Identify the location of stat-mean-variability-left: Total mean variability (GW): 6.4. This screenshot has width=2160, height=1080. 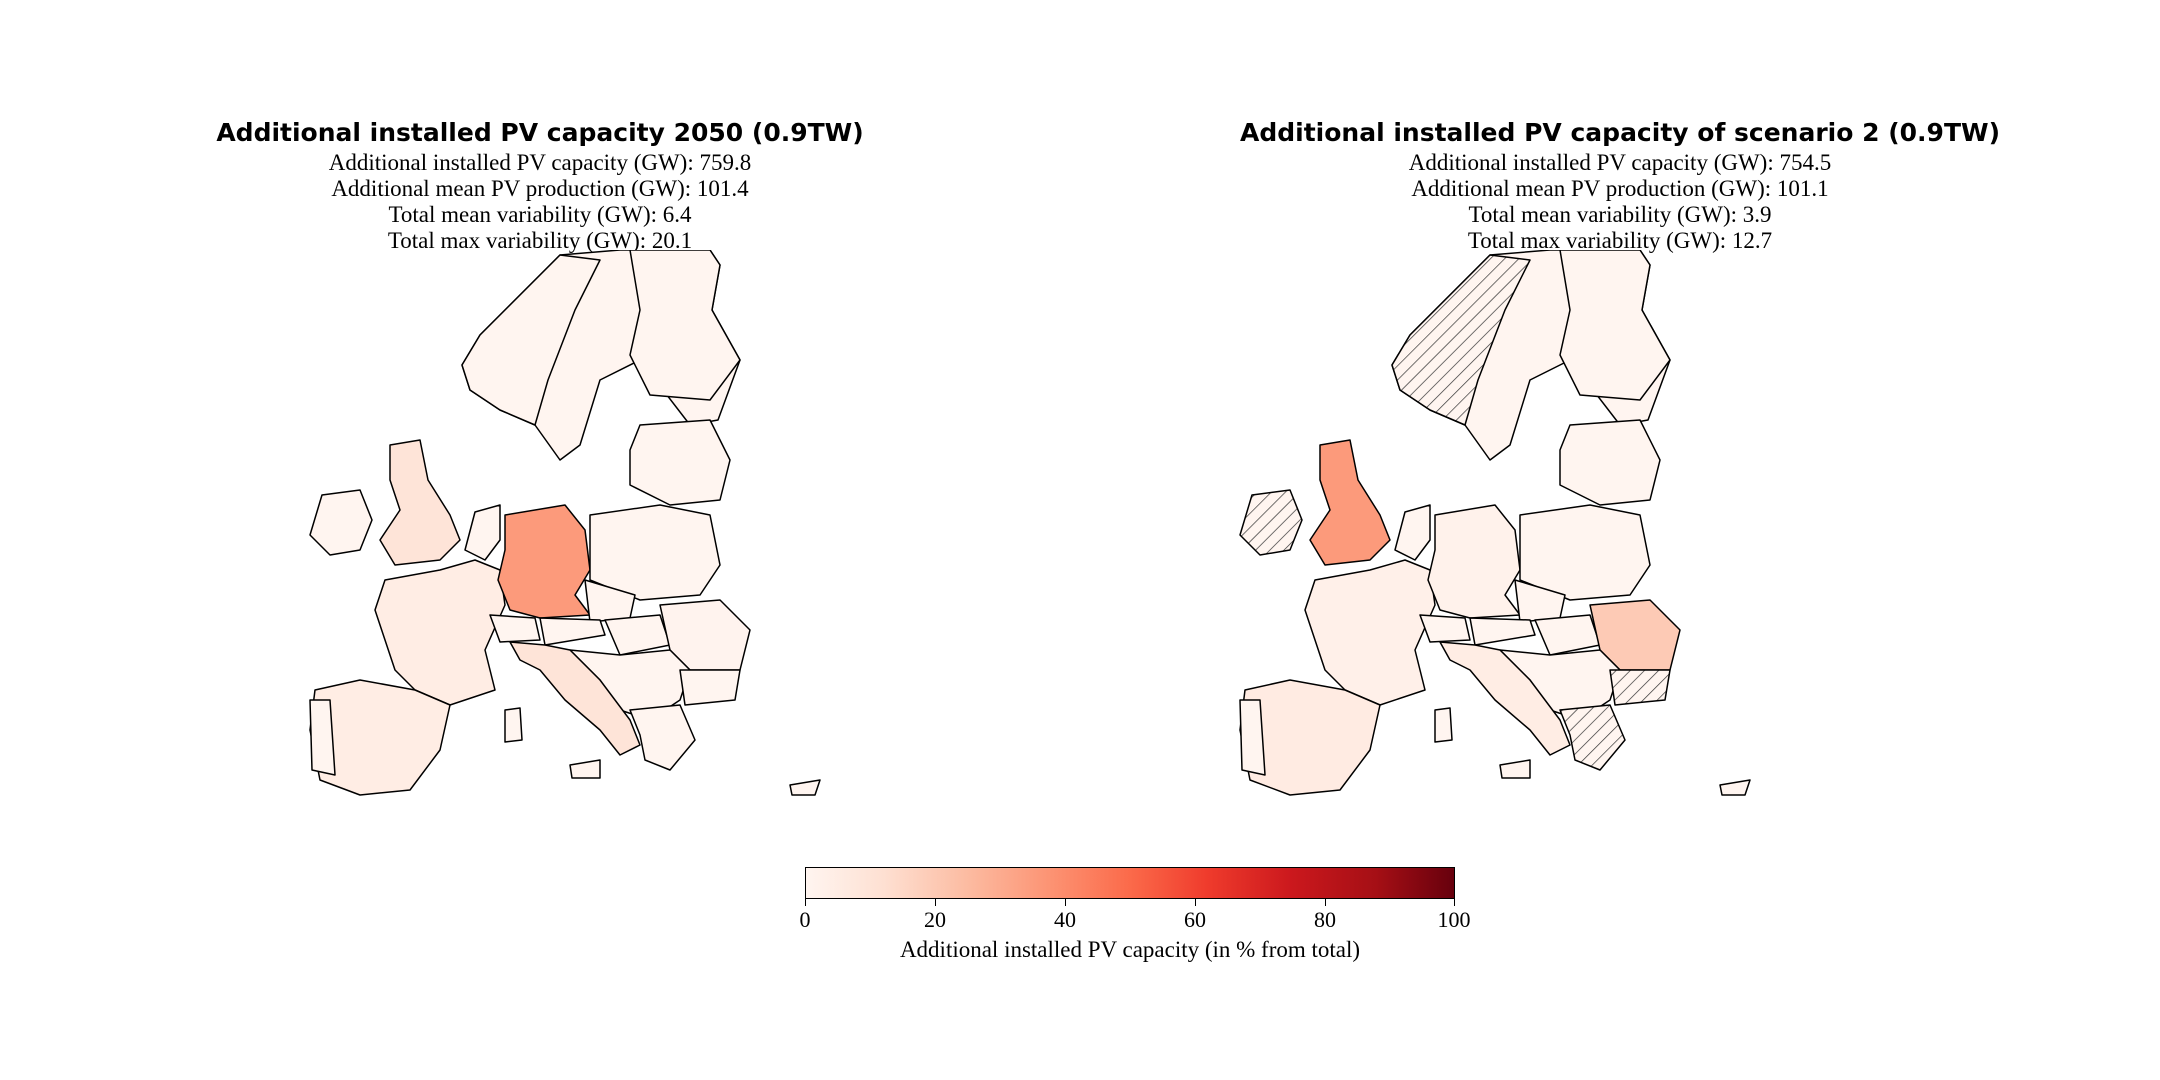
(540, 214).